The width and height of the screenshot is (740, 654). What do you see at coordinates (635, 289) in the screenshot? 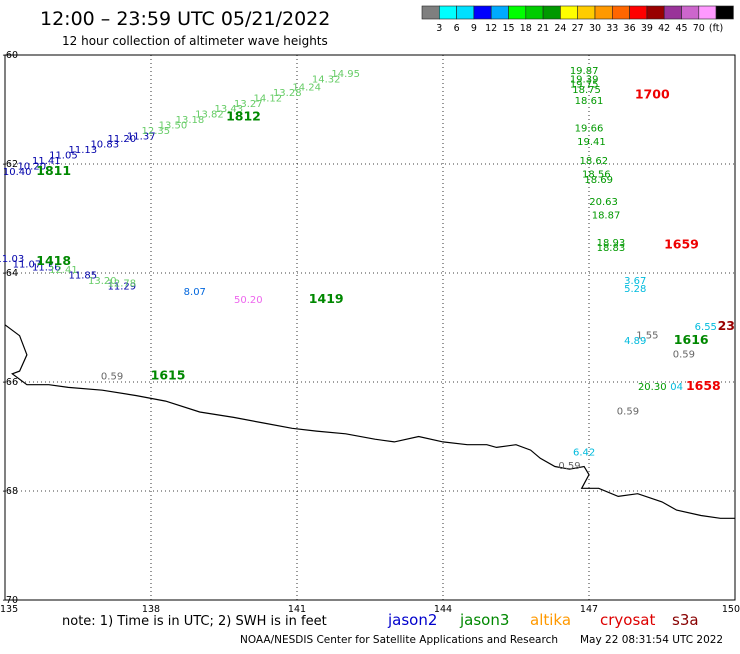
I see `wave-height-value: 5.28` at bounding box center [635, 289].